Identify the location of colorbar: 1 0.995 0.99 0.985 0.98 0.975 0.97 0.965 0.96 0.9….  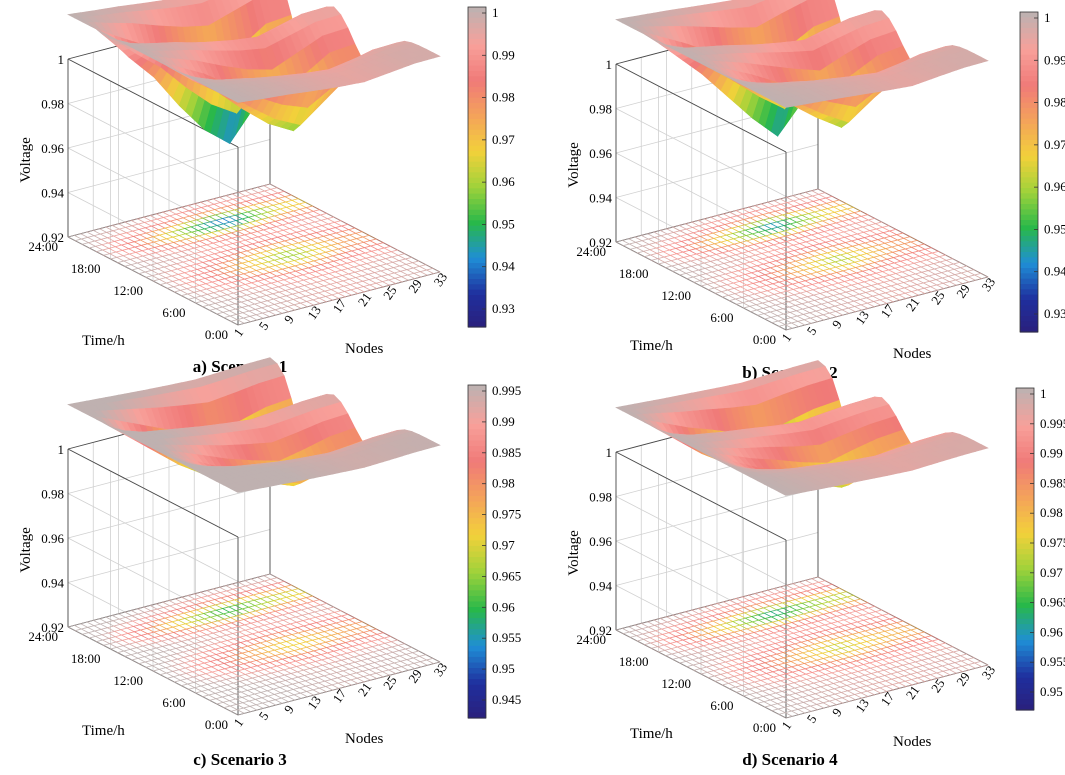
(1040, 548).